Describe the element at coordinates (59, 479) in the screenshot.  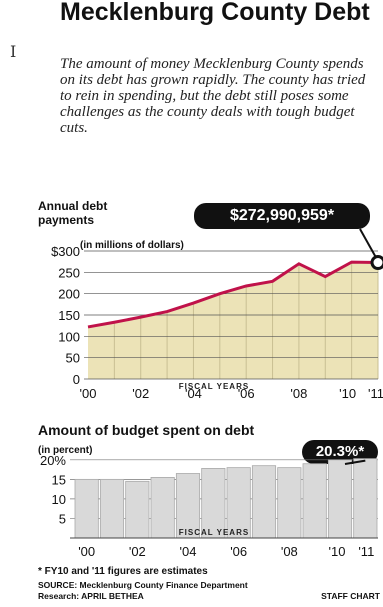
I see `chart2-y-tick-label: 15` at that location.